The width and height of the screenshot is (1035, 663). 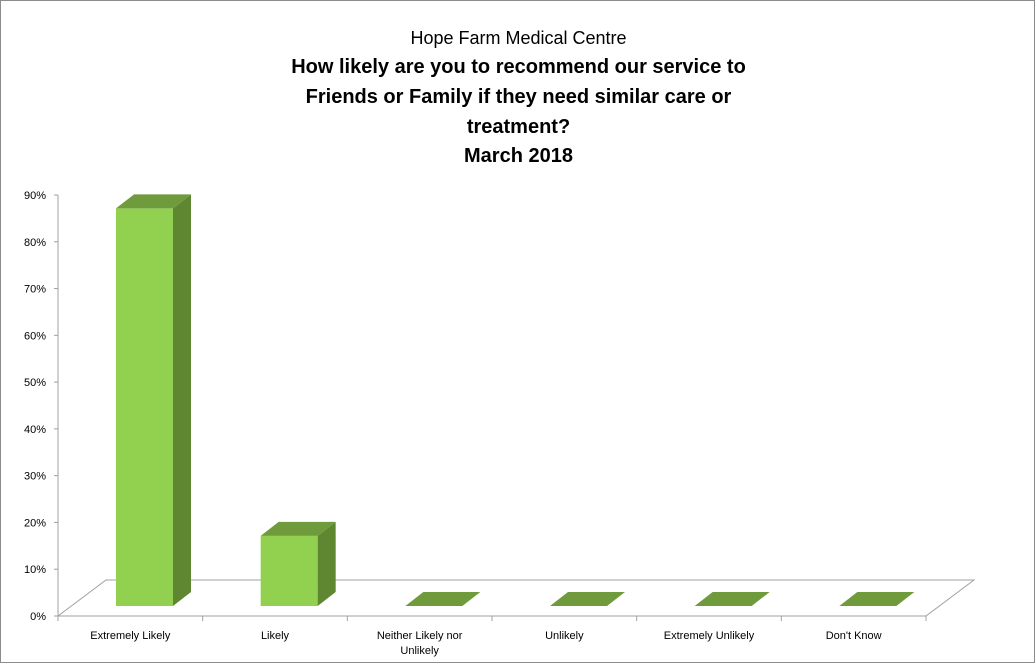 What do you see at coordinates (35, 383) in the screenshot?
I see `y-tick-label: 50%` at bounding box center [35, 383].